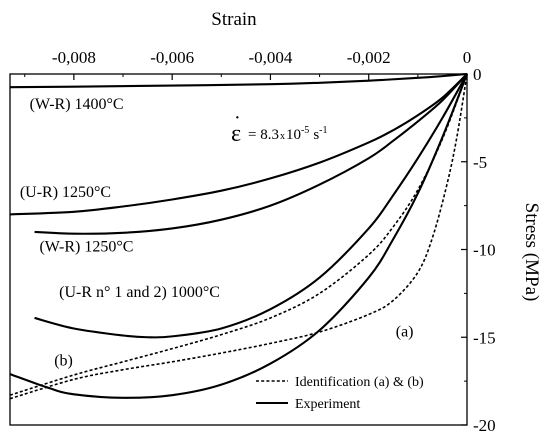 The width and height of the screenshot is (544, 435). I want to click on strain-rate-prefix: = 8.3, so click(263, 135).